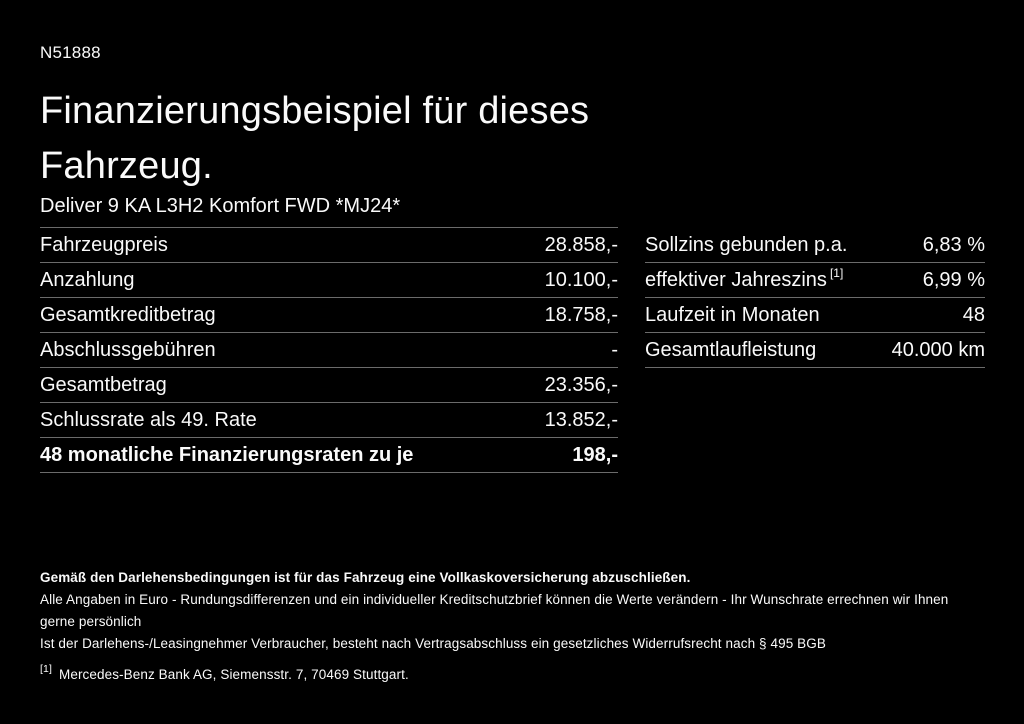  What do you see at coordinates (815, 211) in the screenshot?
I see `conditions-table-spacer` at bounding box center [815, 211].